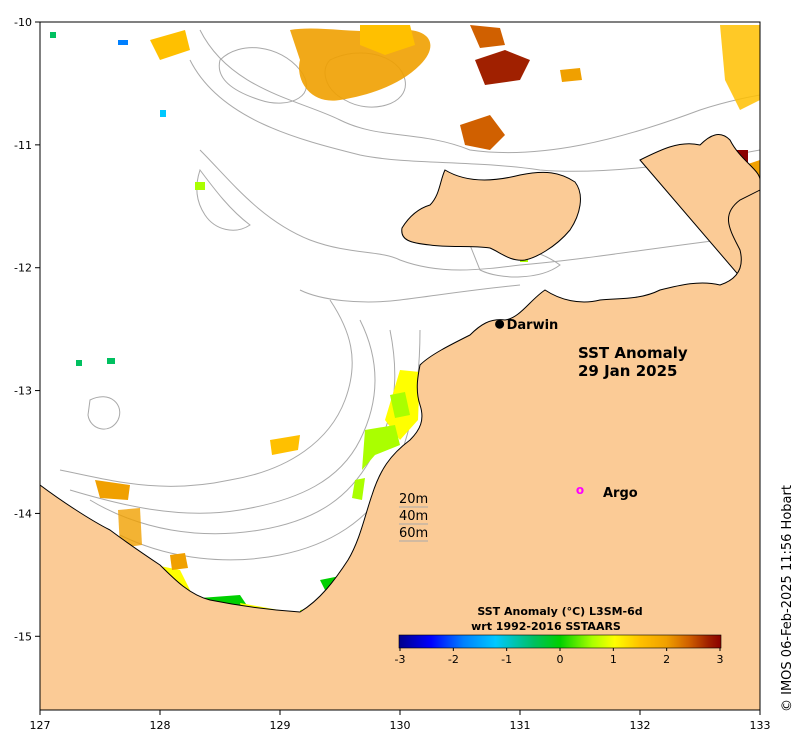  What do you see at coordinates (666, 659) in the screenshot?
I see `colorbar-tick-label: 2` at bounding box center [666, 659].